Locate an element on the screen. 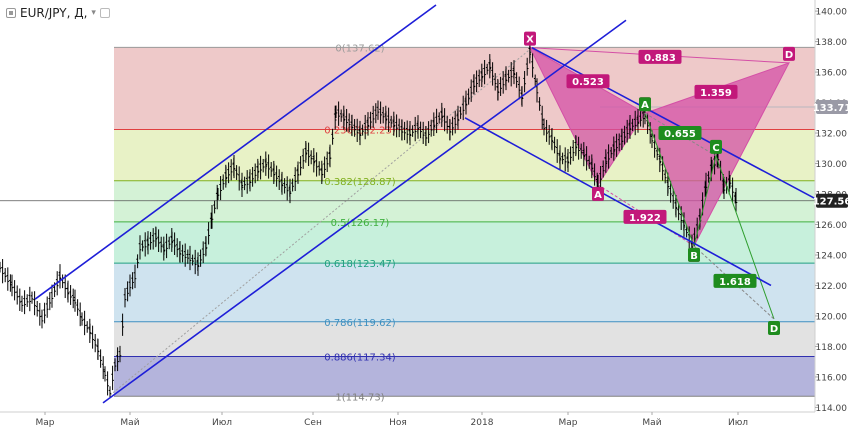 This screenshot has width=850, height=429. abcd-ratio-label: 0.655 is located at coordinates (680, 133).